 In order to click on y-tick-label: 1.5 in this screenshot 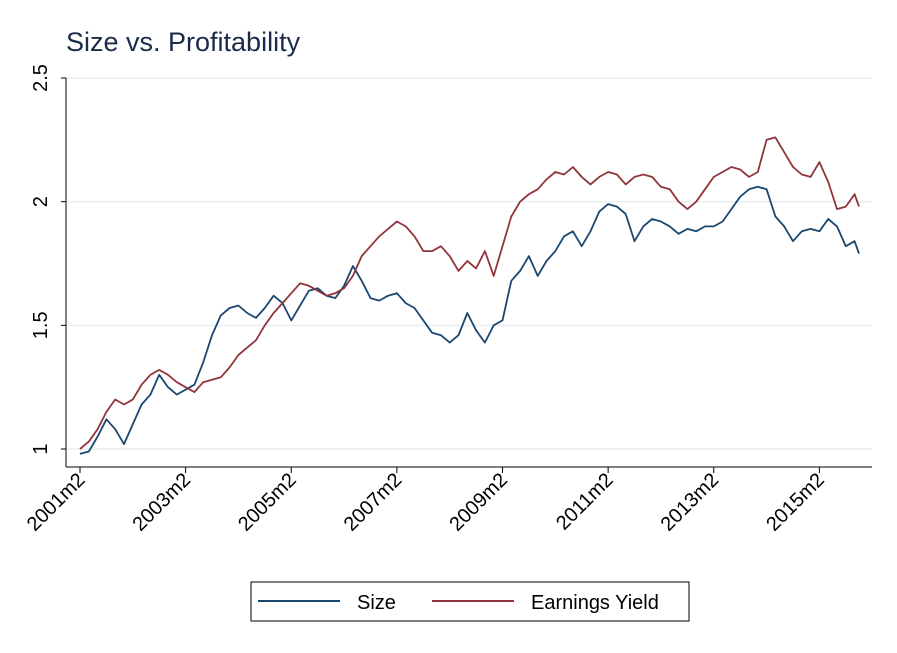, I will do `click(41, 325)`.